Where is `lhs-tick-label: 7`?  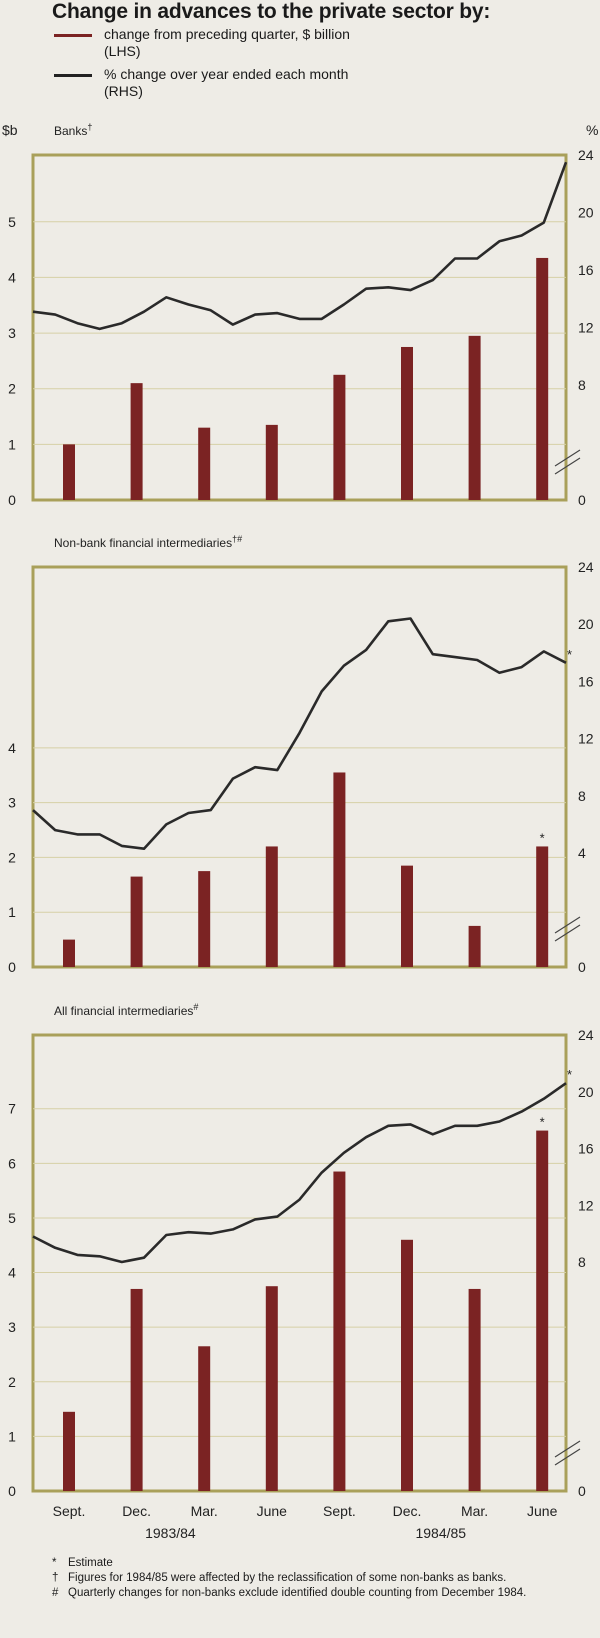
lhs-tick-label: 7 is located at coordinates (12, 1109).